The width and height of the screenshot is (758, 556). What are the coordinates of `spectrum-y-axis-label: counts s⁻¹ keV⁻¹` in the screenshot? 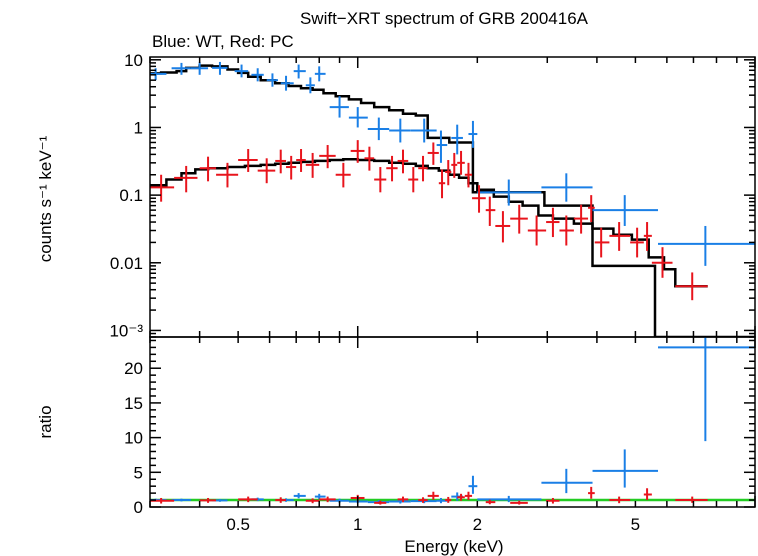 It's located at (45, 198).